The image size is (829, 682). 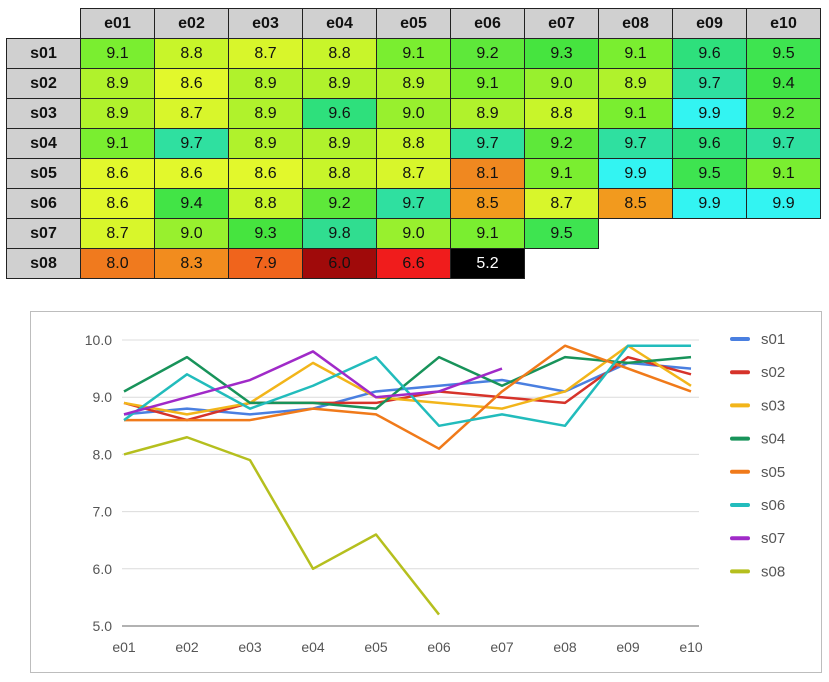 I want to click on column-header: e02, so click(x=191, y=23).